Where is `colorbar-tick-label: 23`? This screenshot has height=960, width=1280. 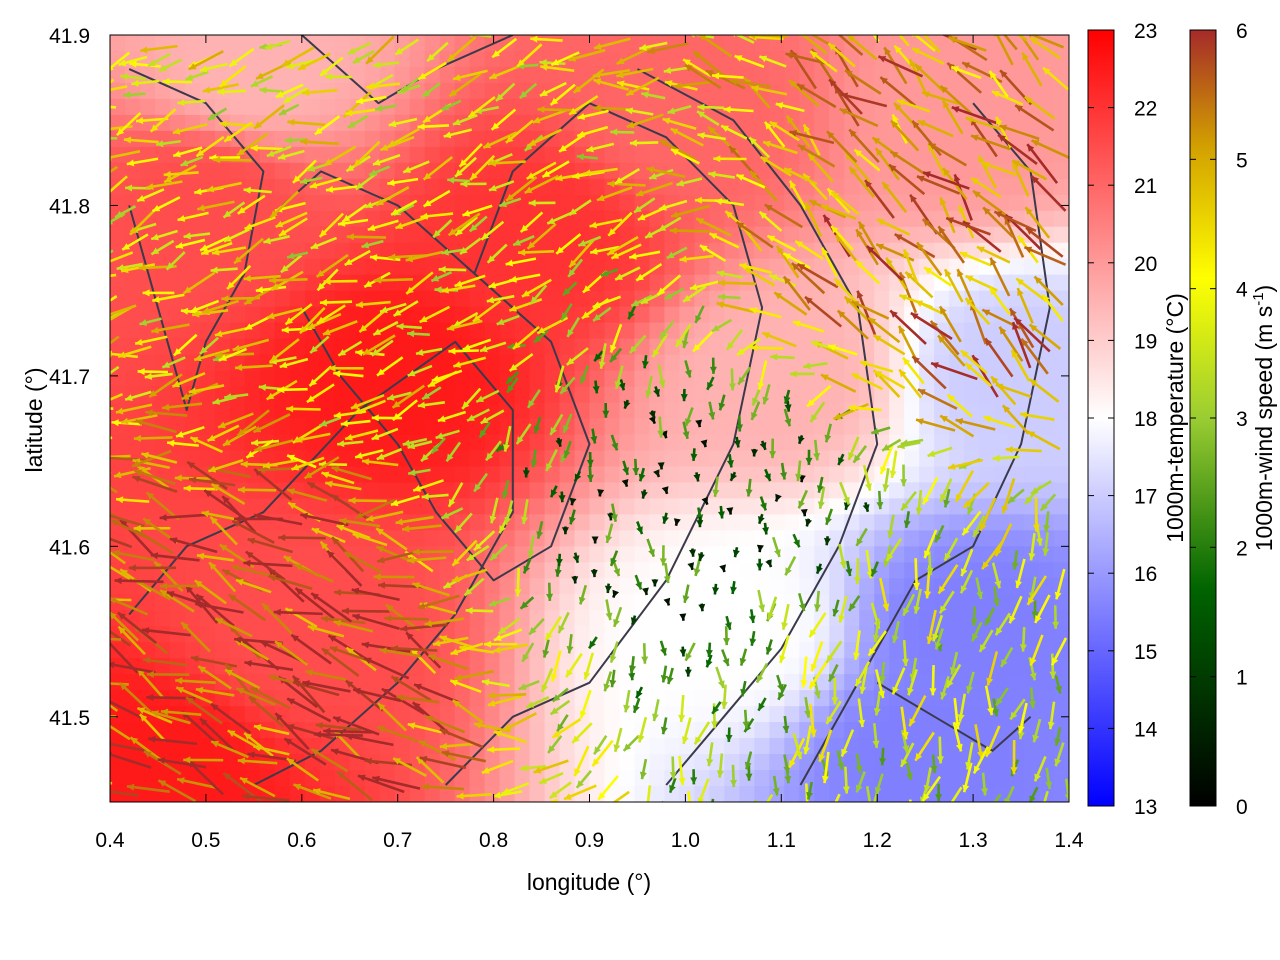 colorbar-tick-label: 23 is located at coordinates (1145, 31).